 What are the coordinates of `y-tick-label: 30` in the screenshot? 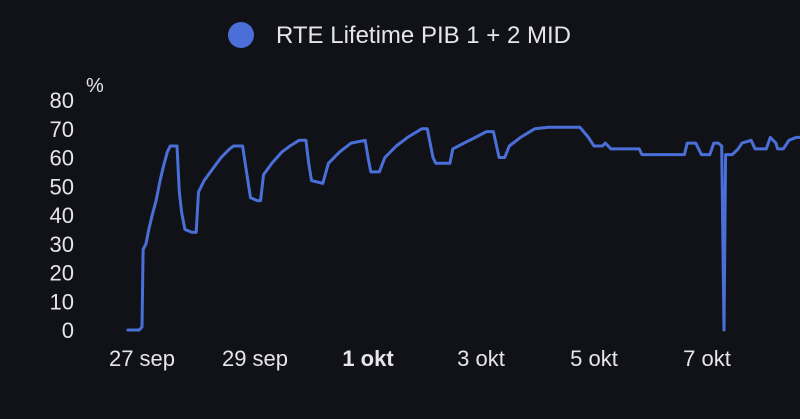 It's located at (62, 244).